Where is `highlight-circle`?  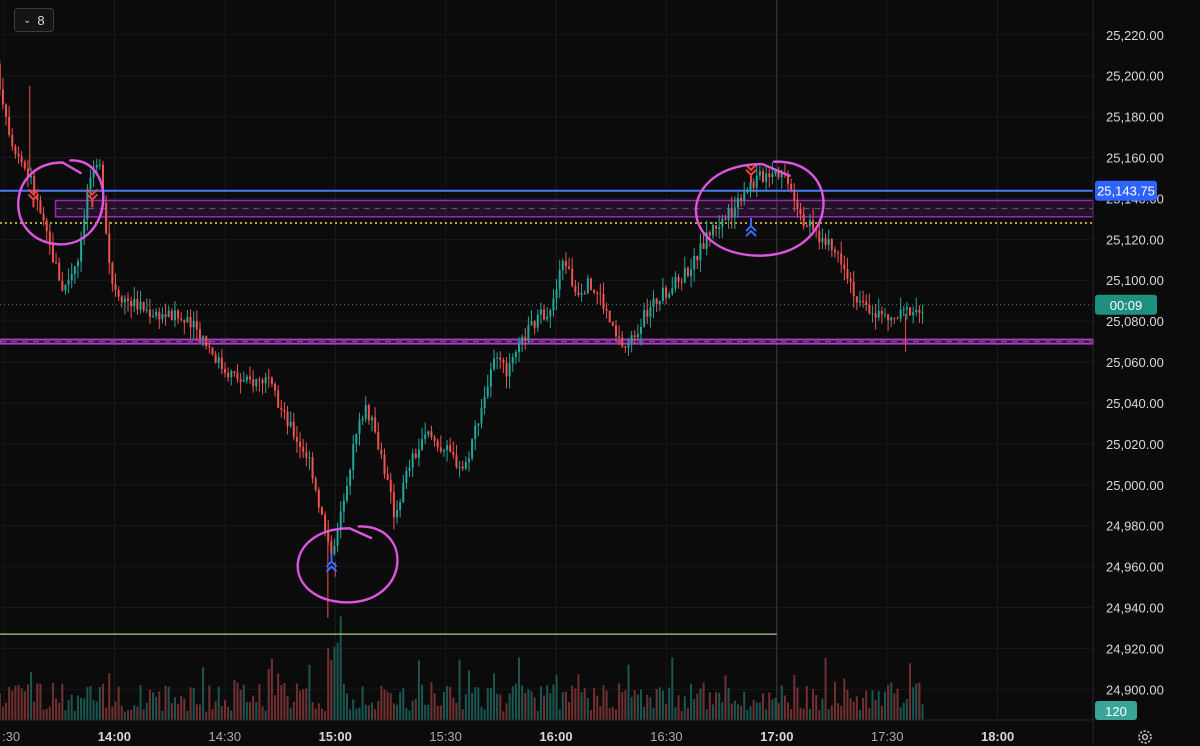
highlight-circle is located at coordinates (61, 202).